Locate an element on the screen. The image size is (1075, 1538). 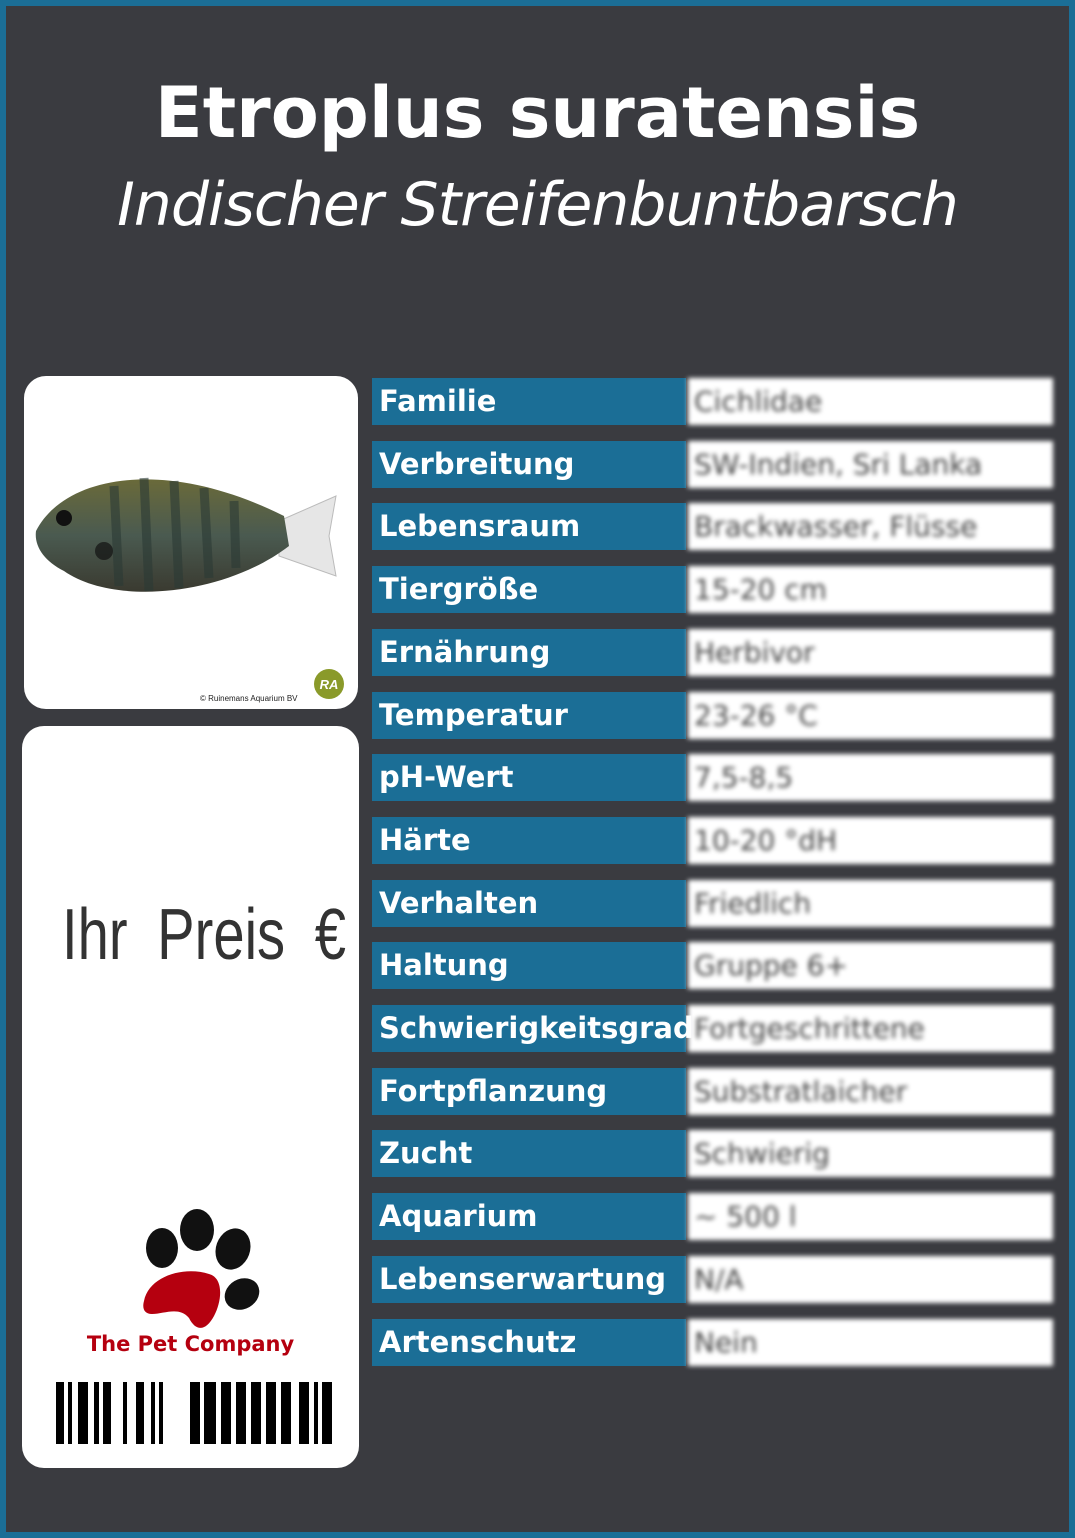
fact-value: 15-20 cm is located at coordinates (870, 590).